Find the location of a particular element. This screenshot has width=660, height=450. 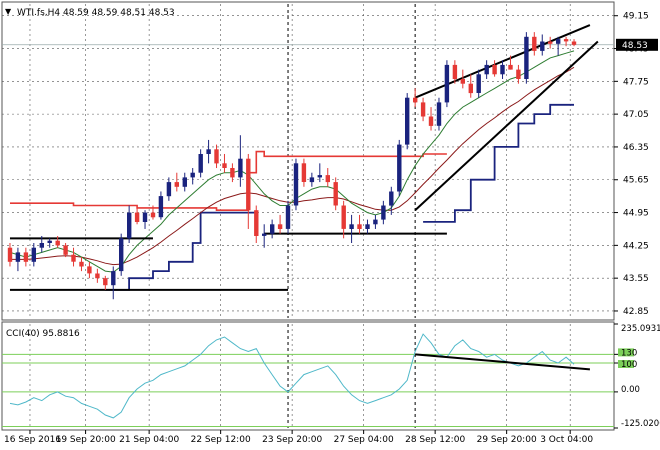

cci-tick-label: 100 is located at coordinates (629, 365).